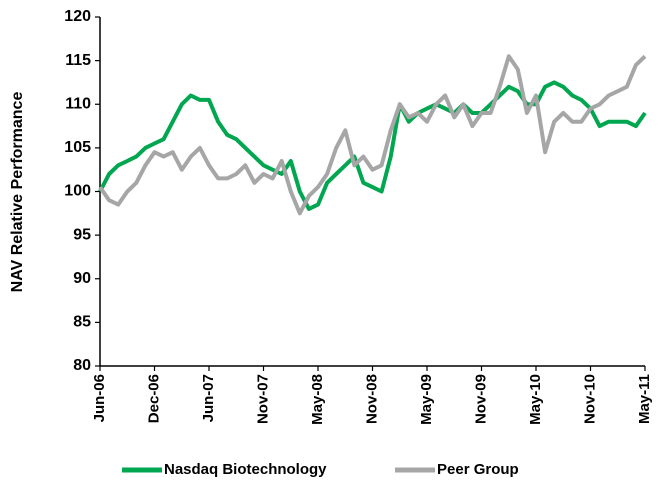  Describe the element at coordinates (208, 398) in the screenshot. I see `x-tick-label: Jun-07` at that location.